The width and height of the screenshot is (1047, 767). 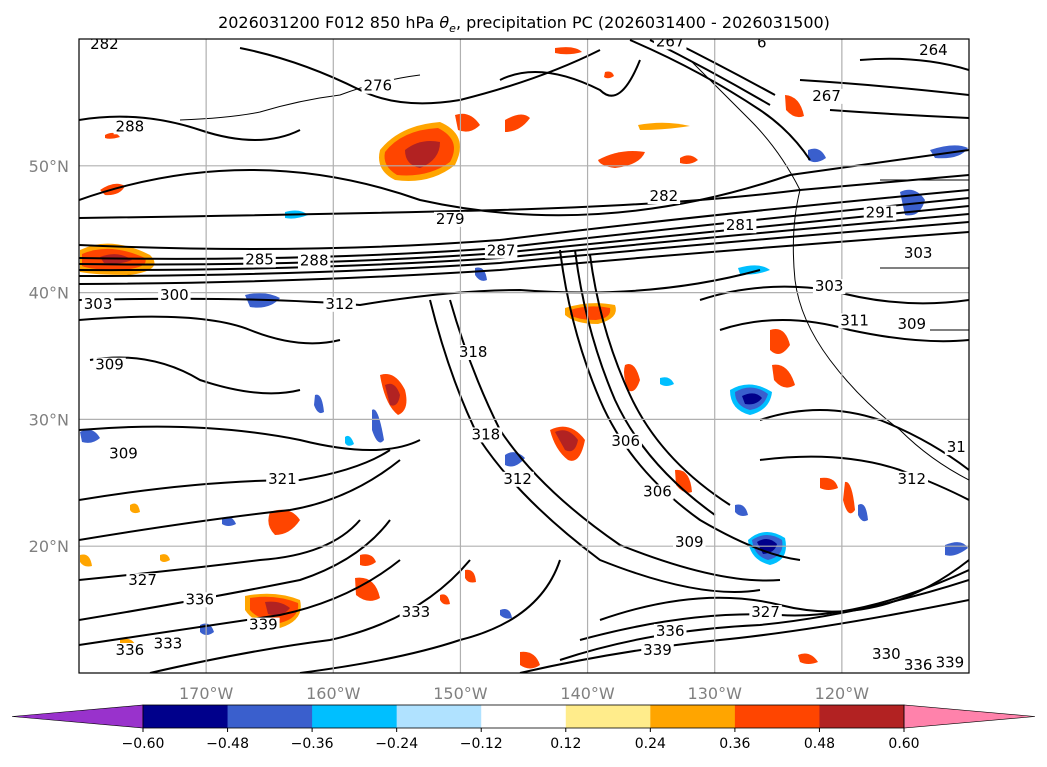 What do you see at coordinates (49, 419) in the screenshot?
I see `lat-tick-label: 30°N` at bounding box center [49, 419].